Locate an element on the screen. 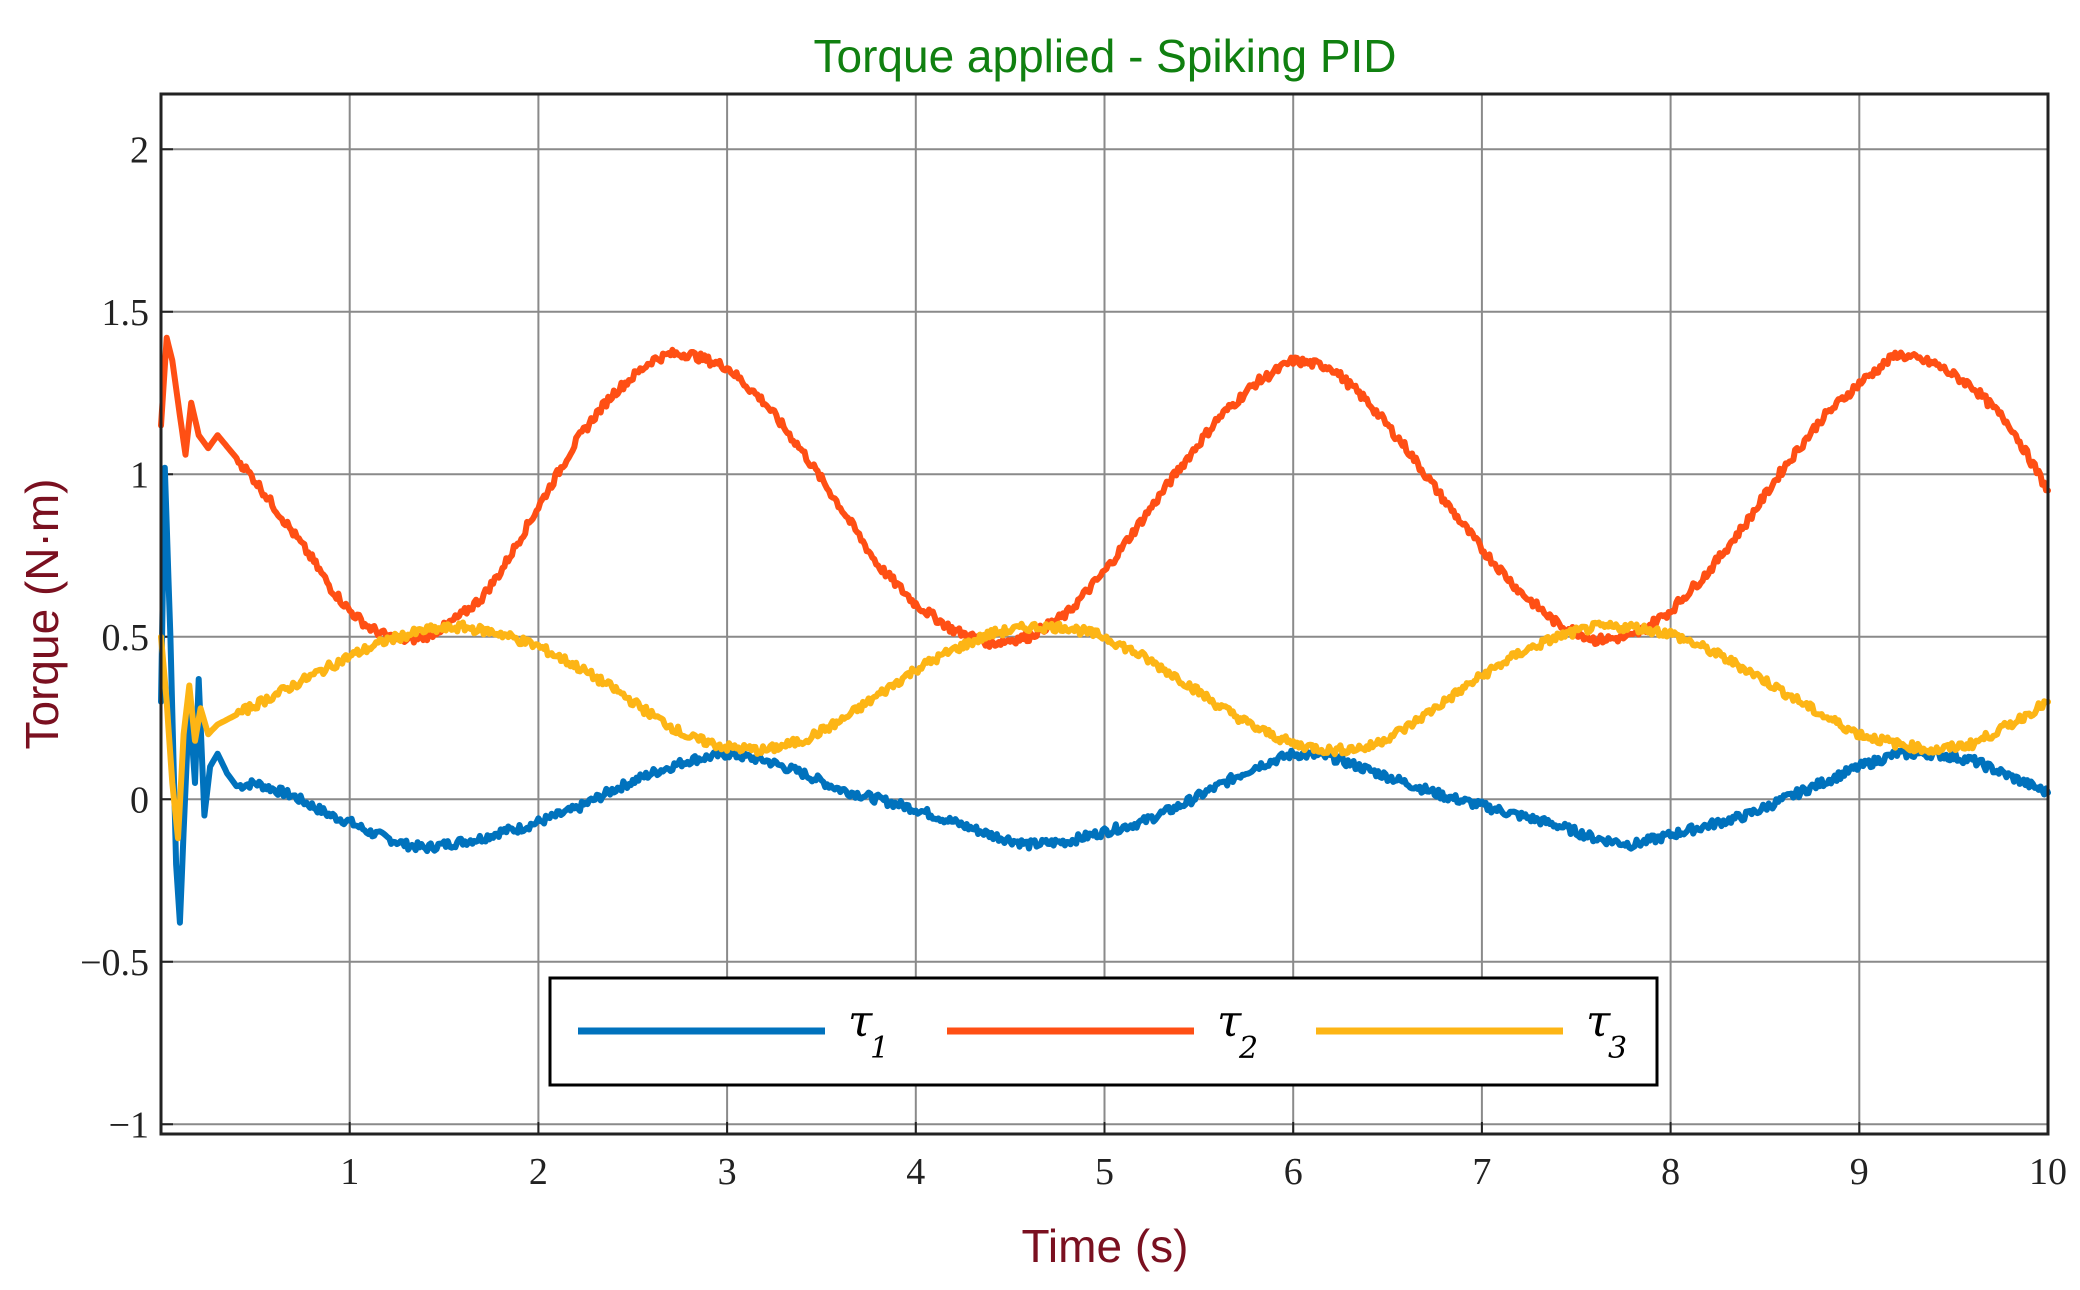  y-tick-label: −1 is located at coordinates (129, 1125).